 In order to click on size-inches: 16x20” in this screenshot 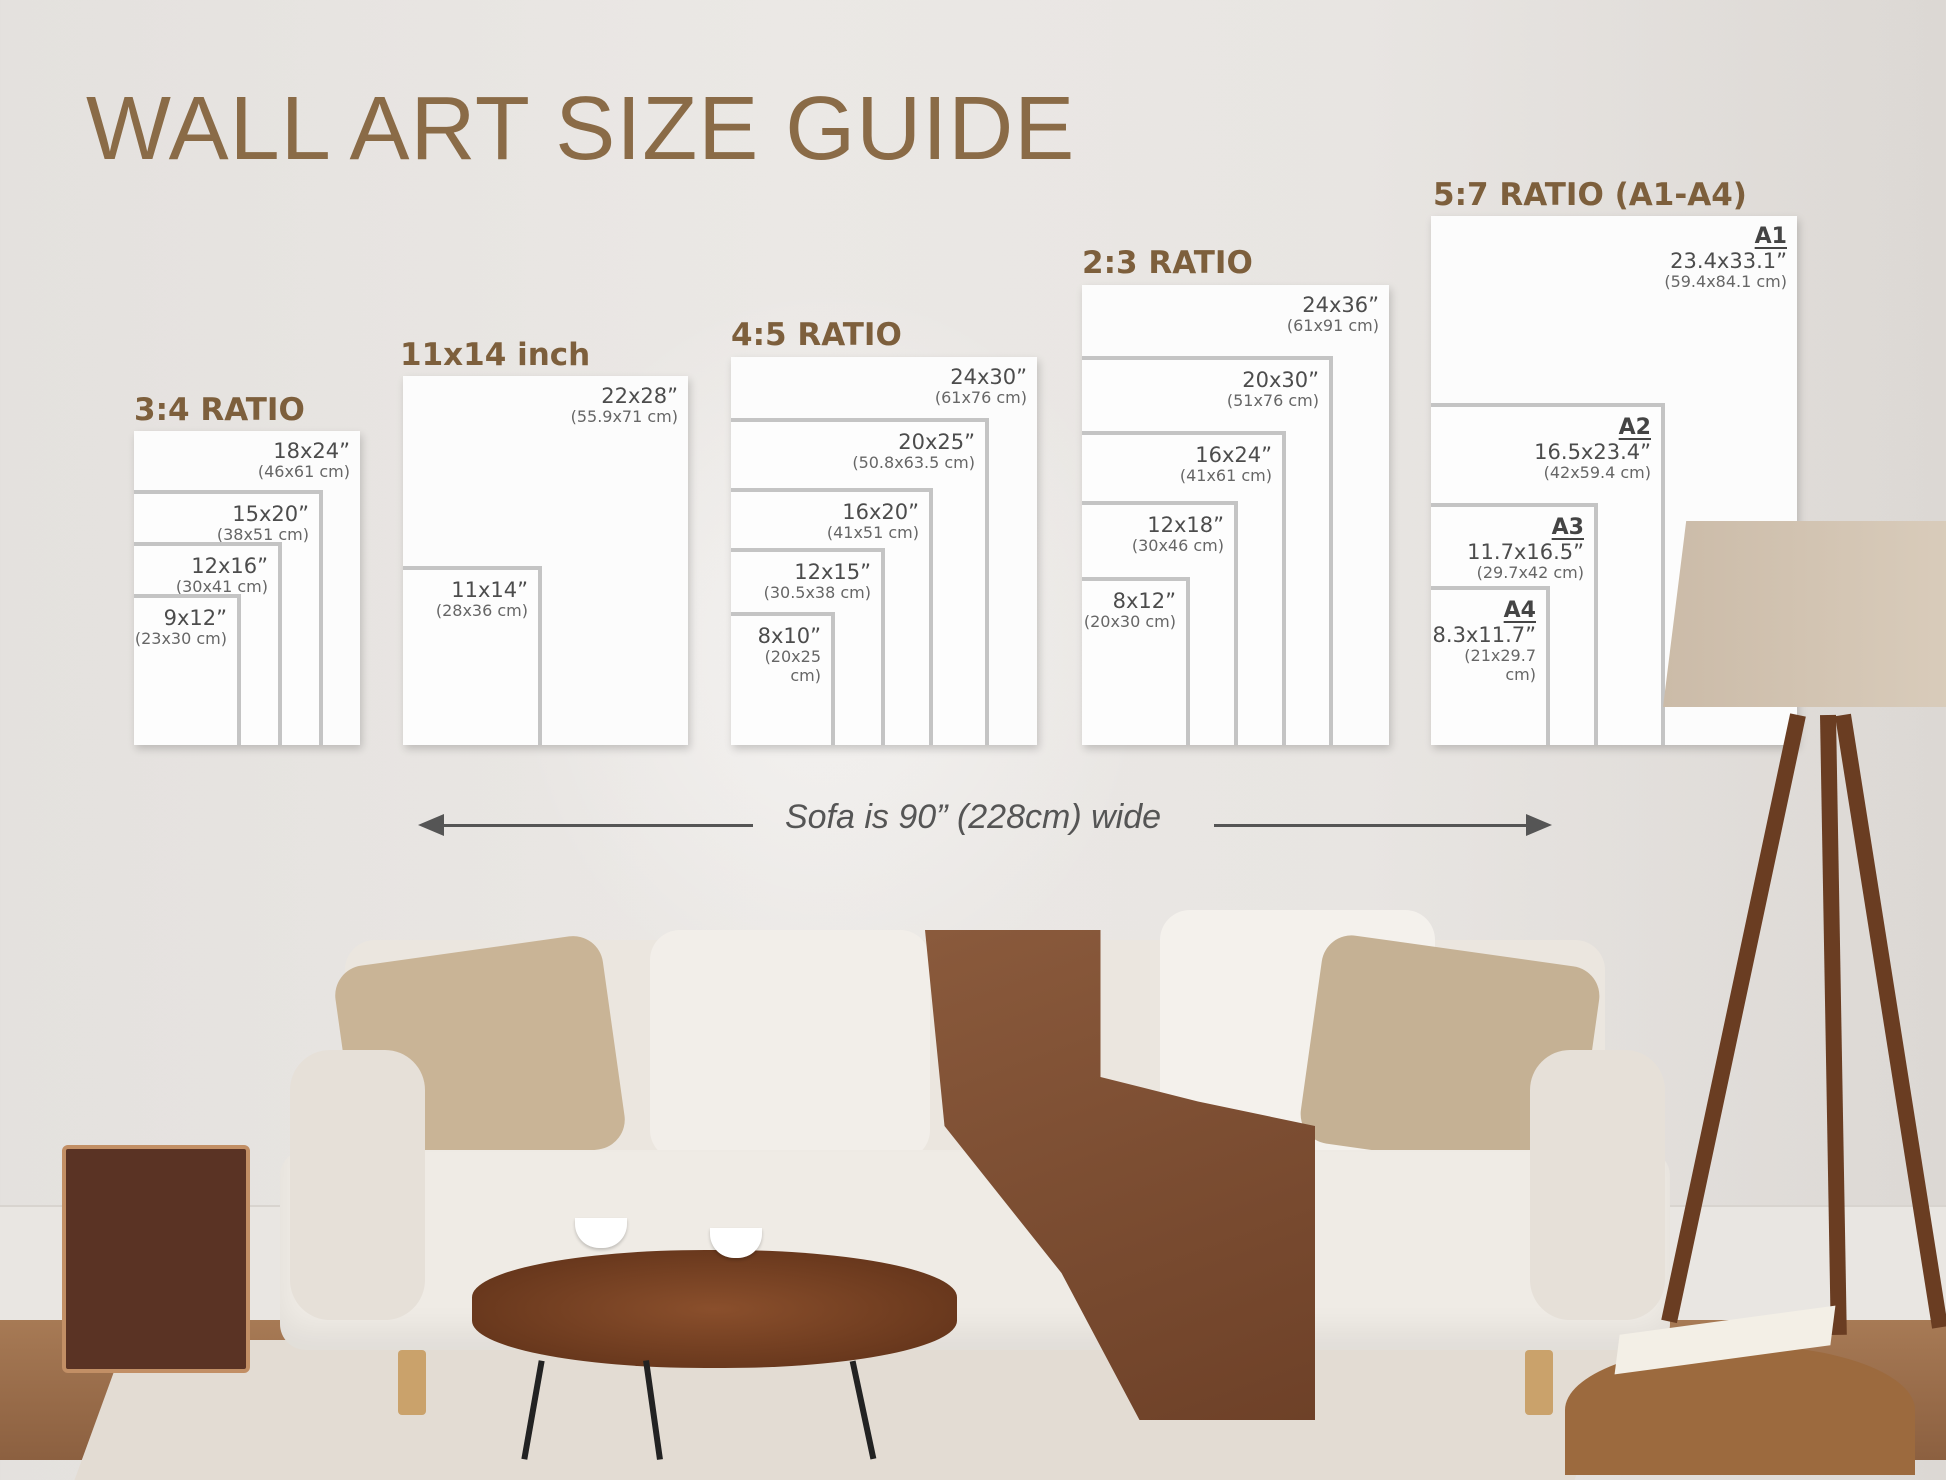, I will do `click(880, 512)`.